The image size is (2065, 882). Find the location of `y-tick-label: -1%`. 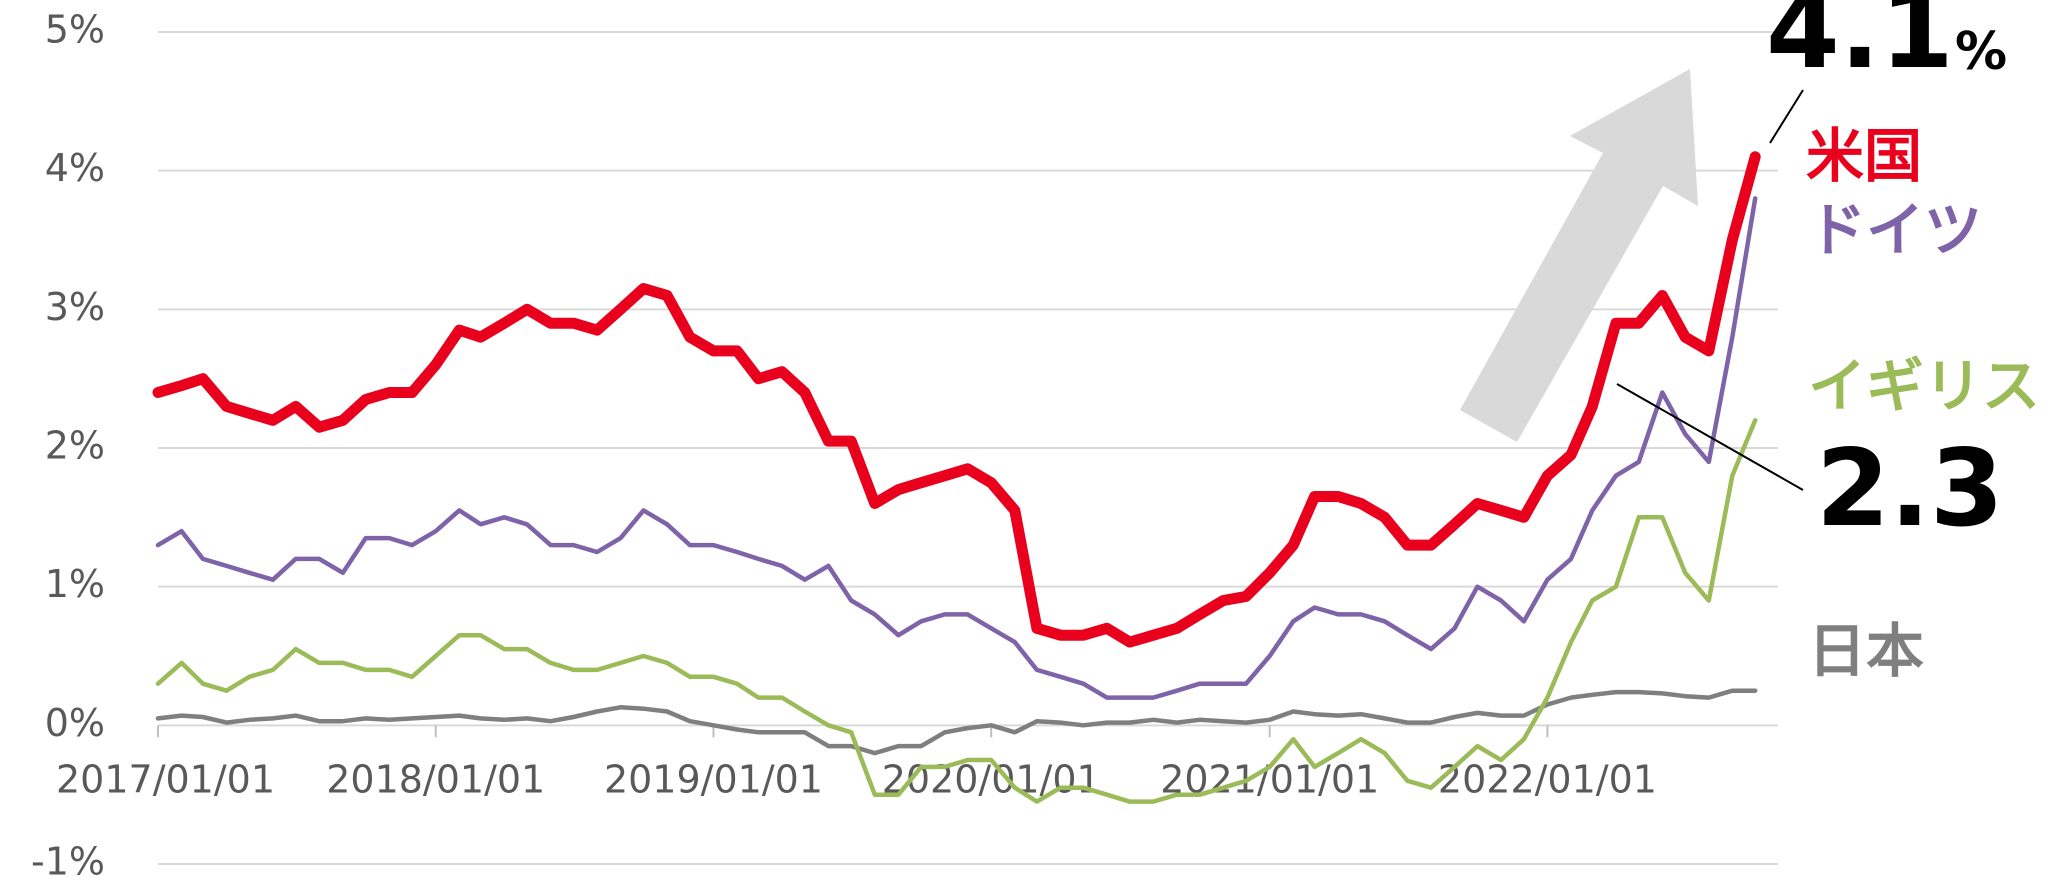

y-tick-label: -1% is located at coordinates (68, 861).